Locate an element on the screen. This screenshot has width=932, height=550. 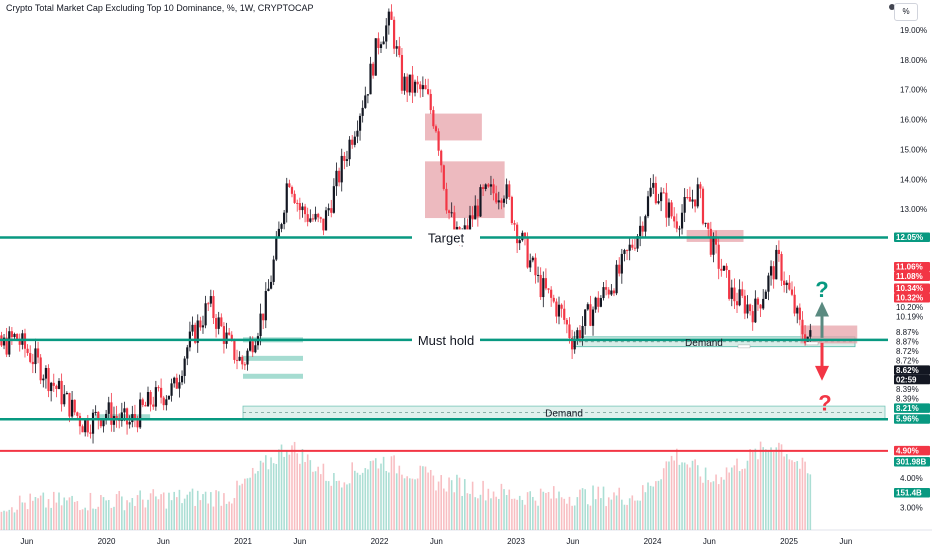
question-mark-up: ? is located at coordinates (821, 289).